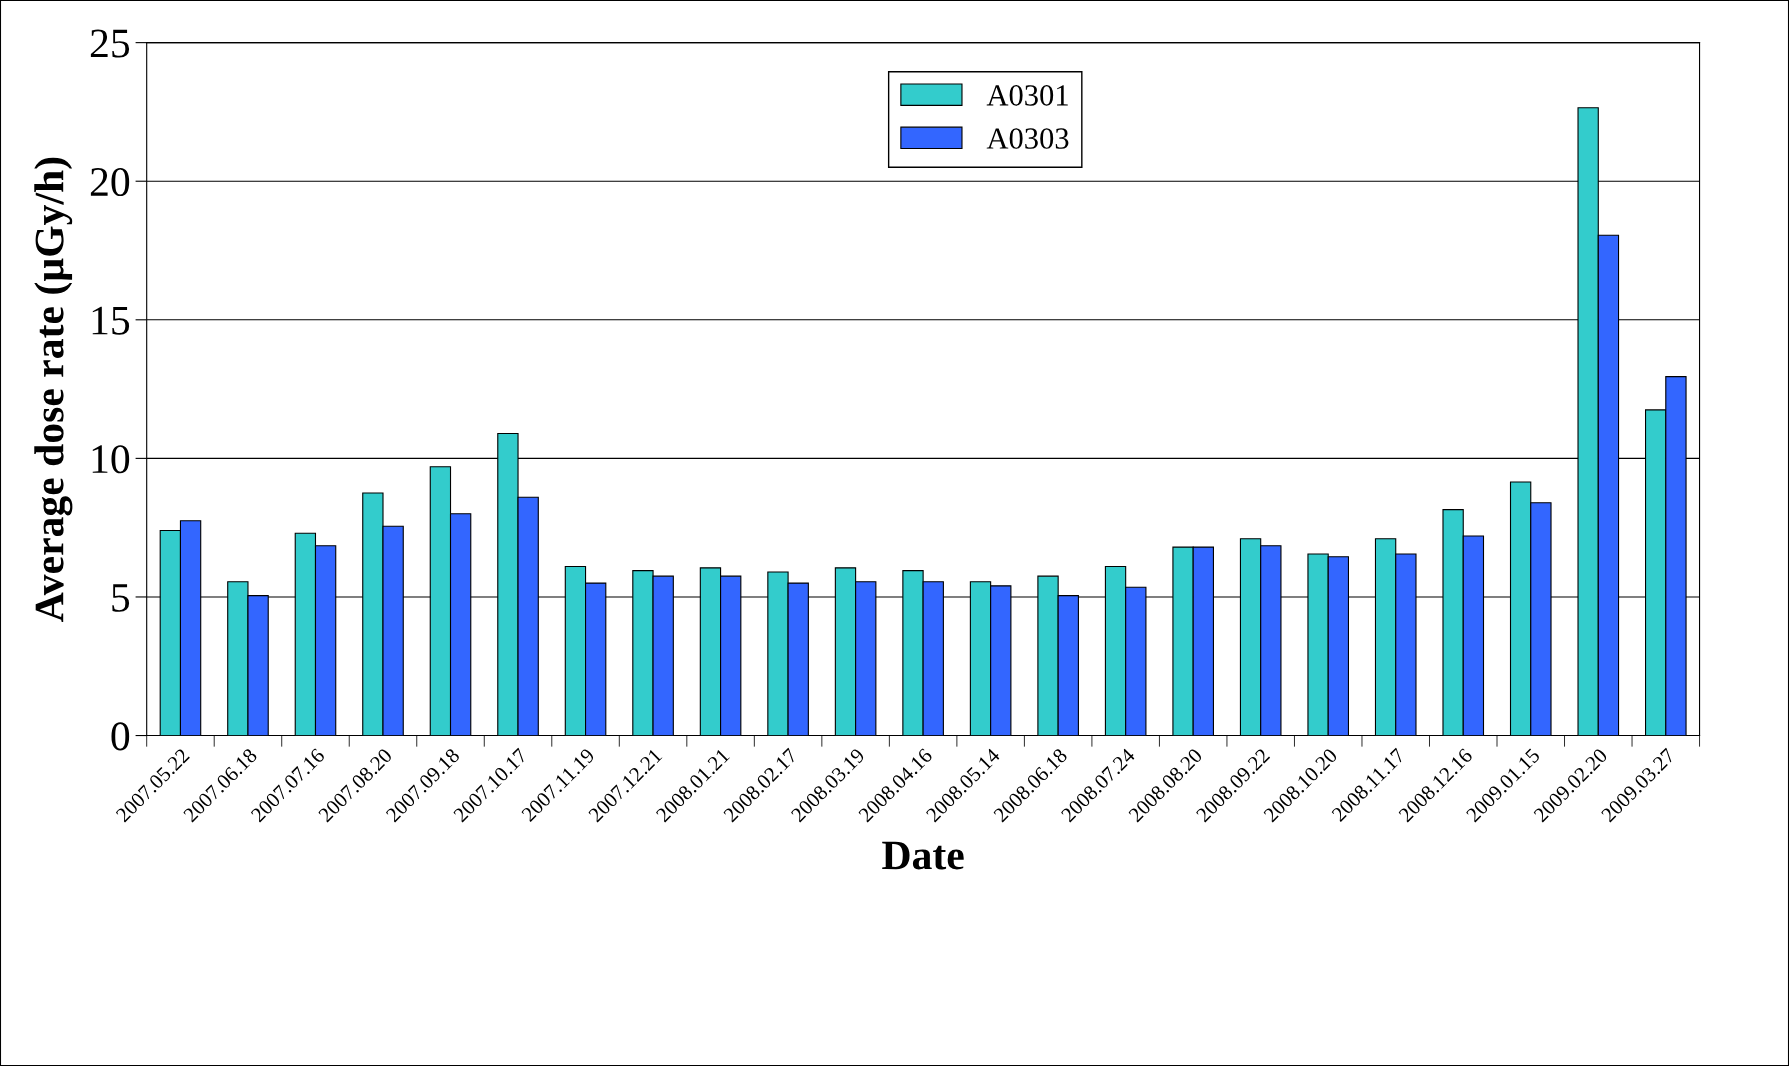 This screenshot has height=1066, width=1789. Describe the element at coordinates (53, 389) in the screenshot. I see `y-axis-title: Average dose rate (µGy/h)` at that location.